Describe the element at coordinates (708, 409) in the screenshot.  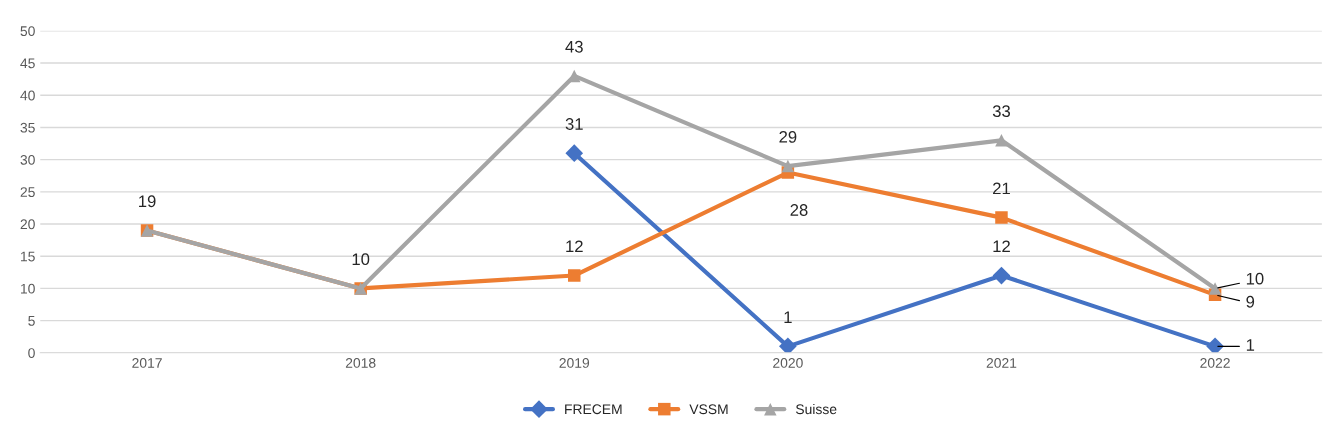
I see `legend-label: VSSM` at that location.